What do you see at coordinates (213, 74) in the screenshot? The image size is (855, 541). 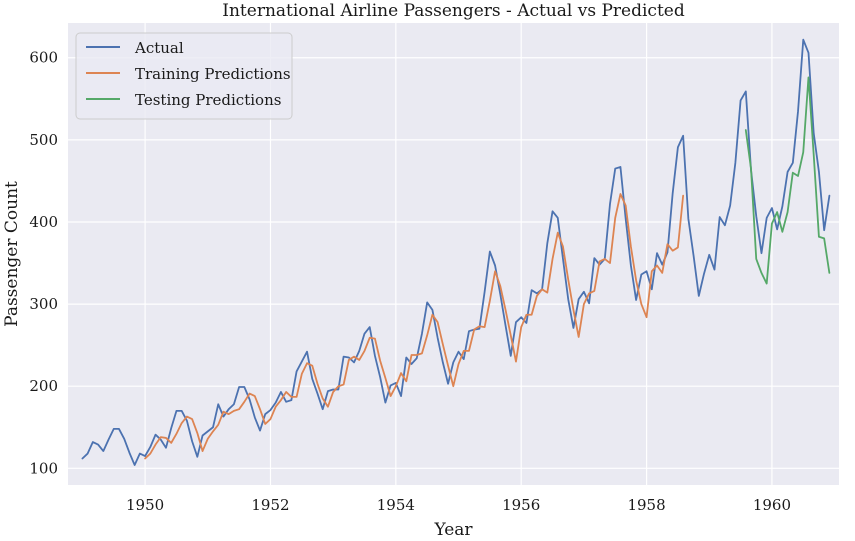 I see `legend-label-training: Training Predictions` at bounding box center [213, 74].